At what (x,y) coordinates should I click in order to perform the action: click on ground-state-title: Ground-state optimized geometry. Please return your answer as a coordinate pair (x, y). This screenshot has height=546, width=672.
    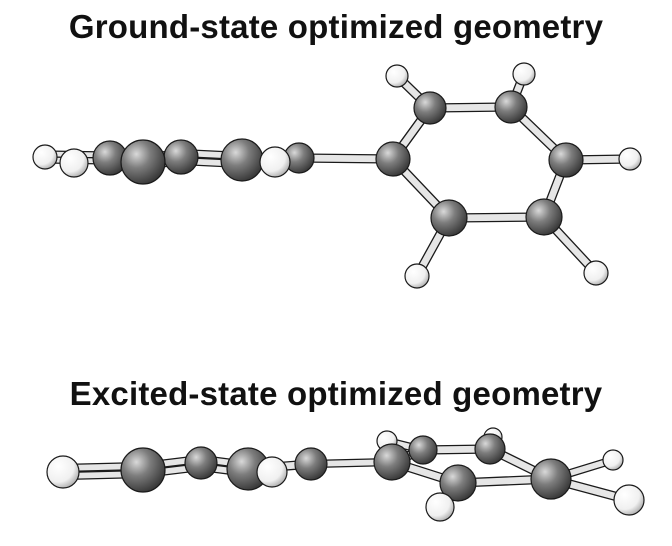
    Looking at the image, I should click on (336, 26).